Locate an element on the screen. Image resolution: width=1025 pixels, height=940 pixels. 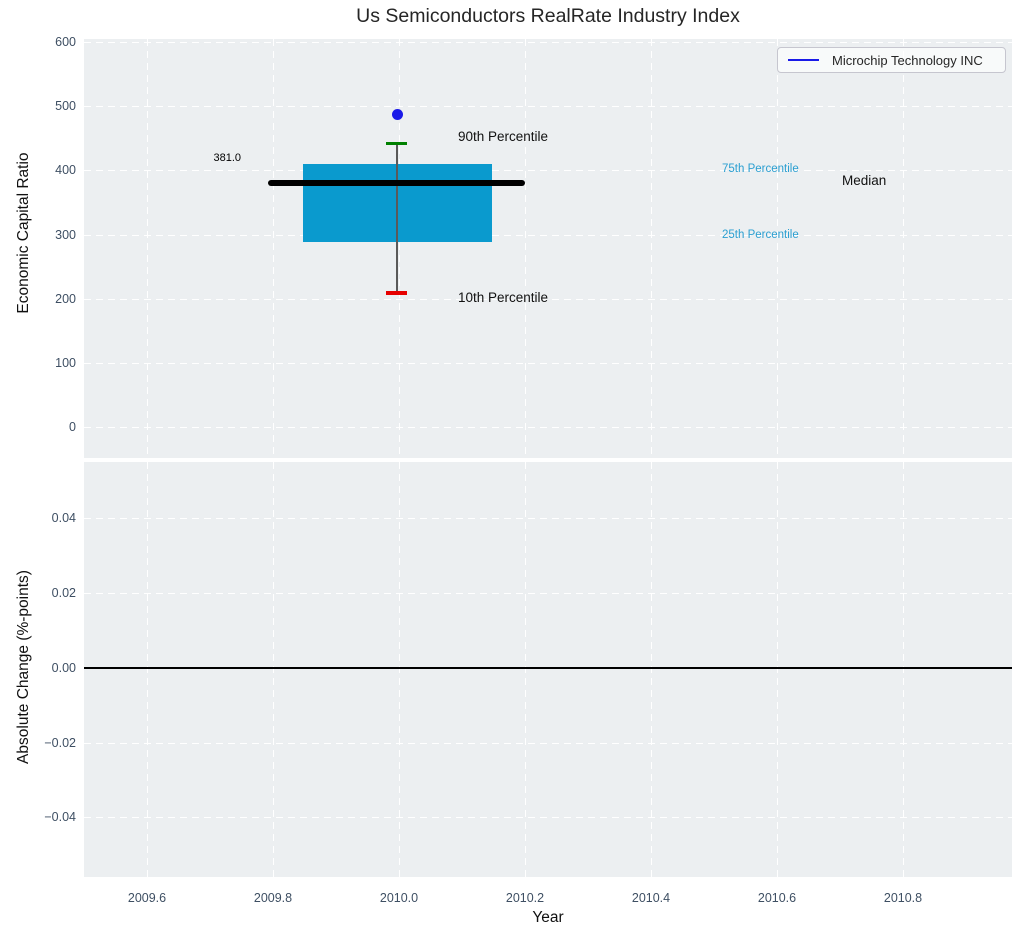
p90-label: 90th Percentile is located at coordinates (503, 136).